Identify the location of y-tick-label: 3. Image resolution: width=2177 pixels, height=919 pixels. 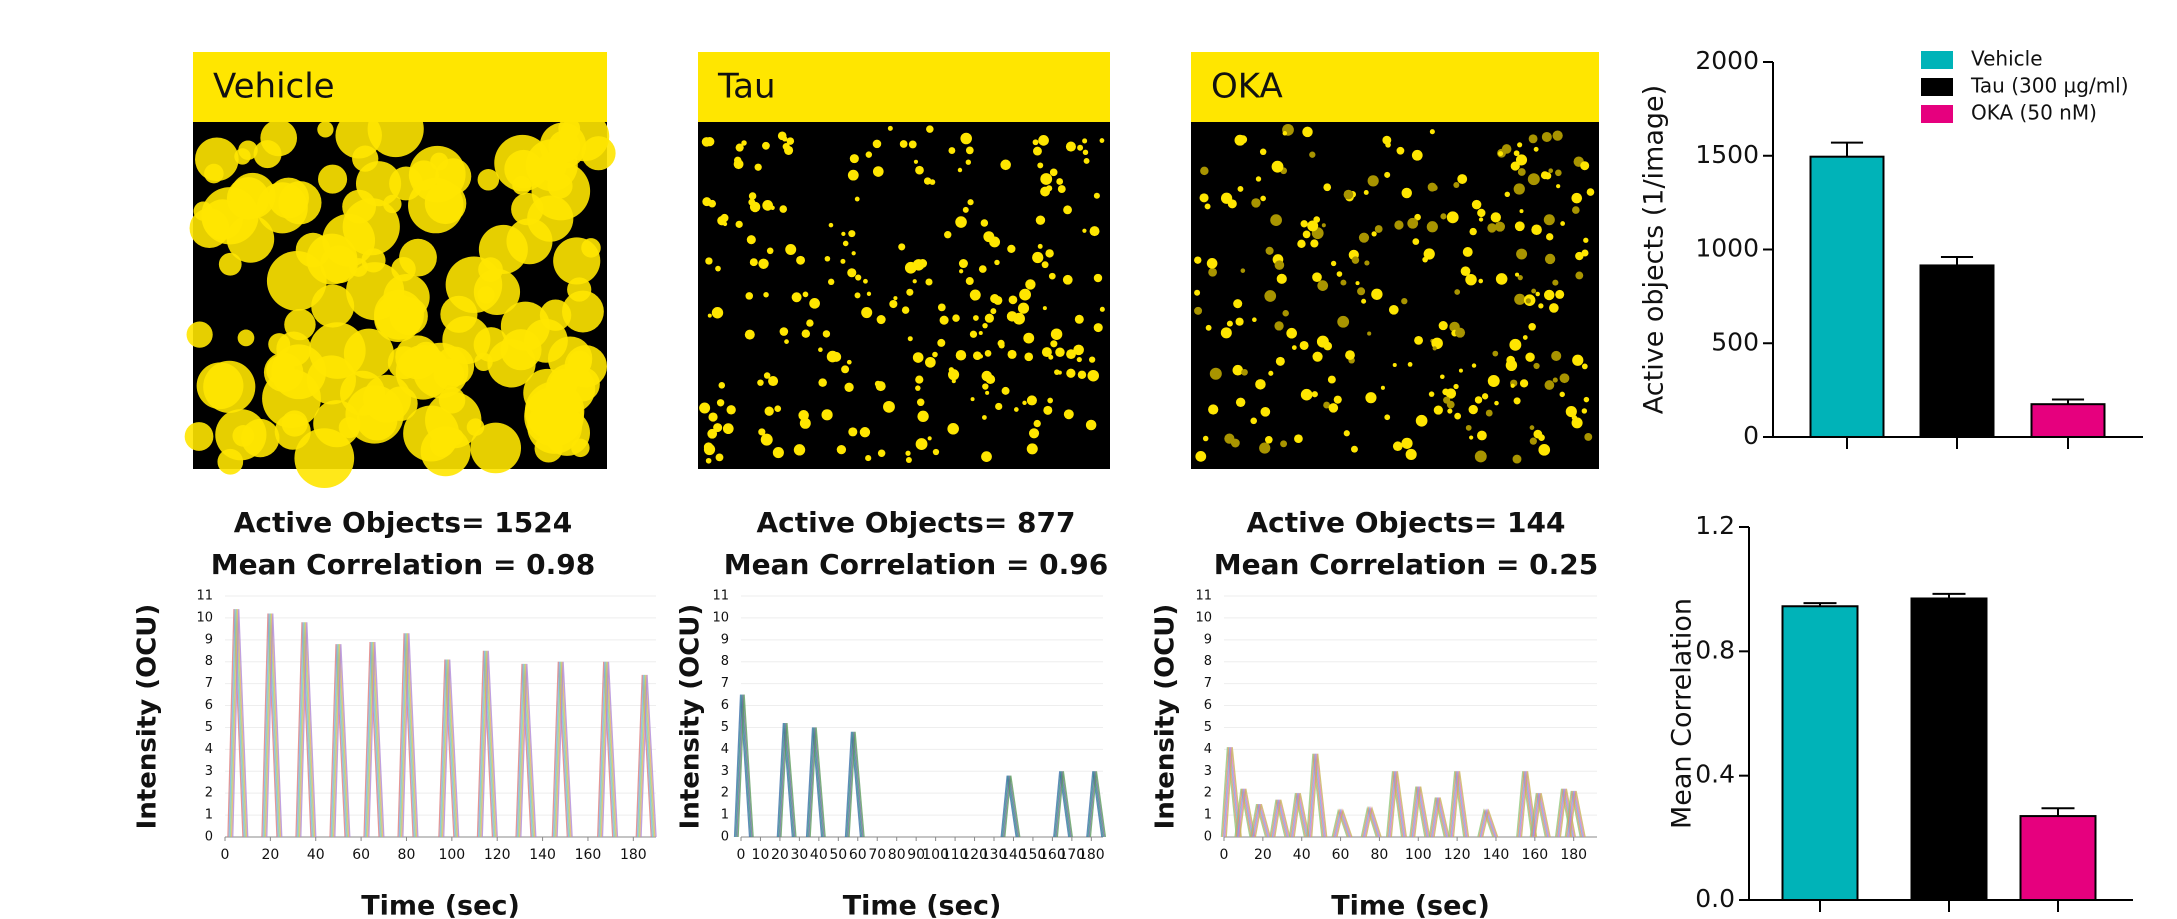
(1208, 771).